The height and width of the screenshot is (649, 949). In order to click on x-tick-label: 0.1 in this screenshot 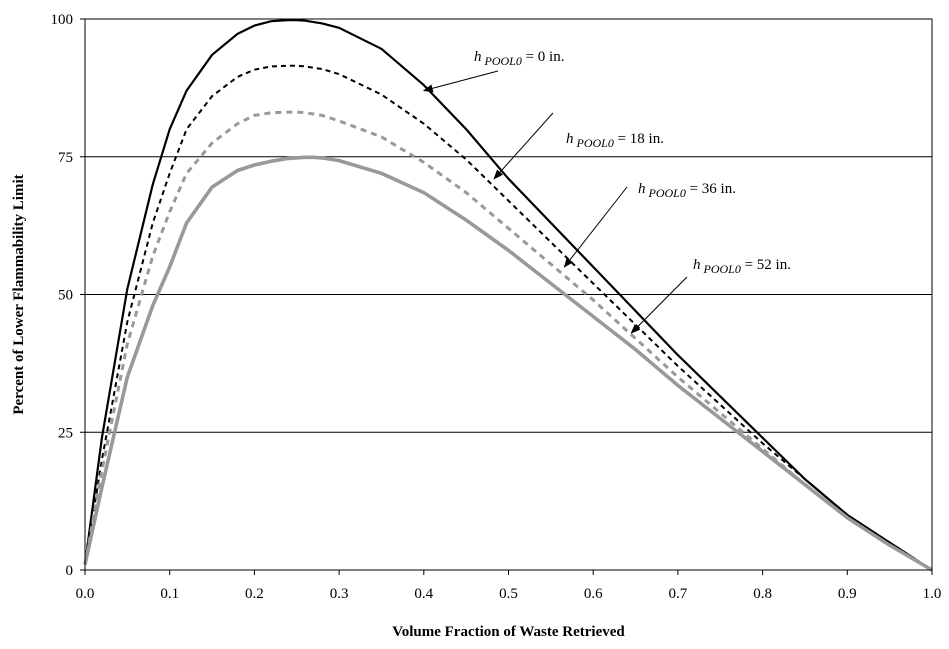, I will do `click(169, 594)`.